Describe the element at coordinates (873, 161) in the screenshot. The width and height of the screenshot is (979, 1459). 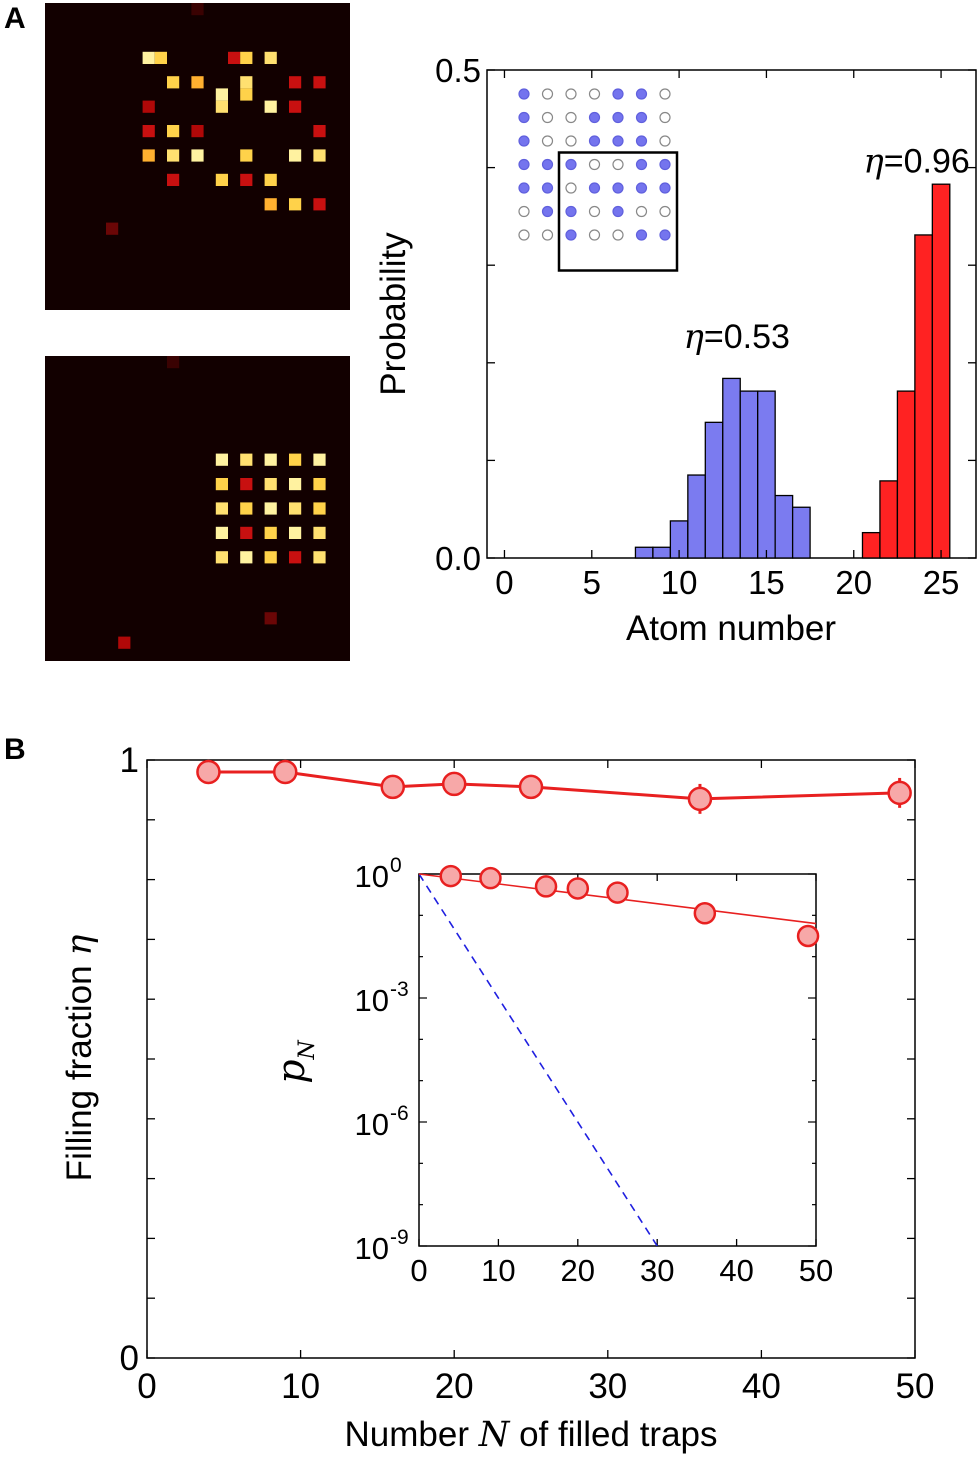
I see `eta-symbol: η` at that location.